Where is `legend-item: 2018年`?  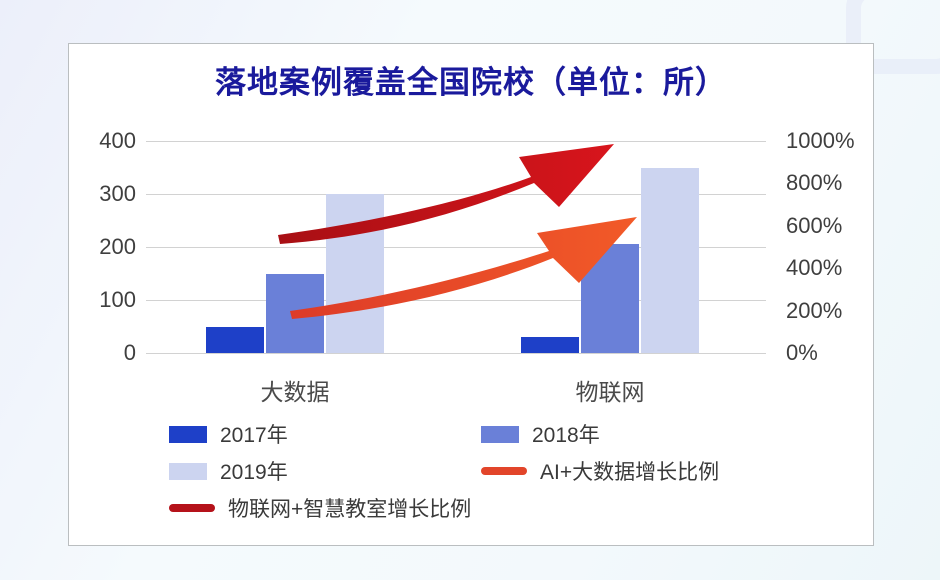 legend-item: 2018年 is located at coordinates (650, 434).